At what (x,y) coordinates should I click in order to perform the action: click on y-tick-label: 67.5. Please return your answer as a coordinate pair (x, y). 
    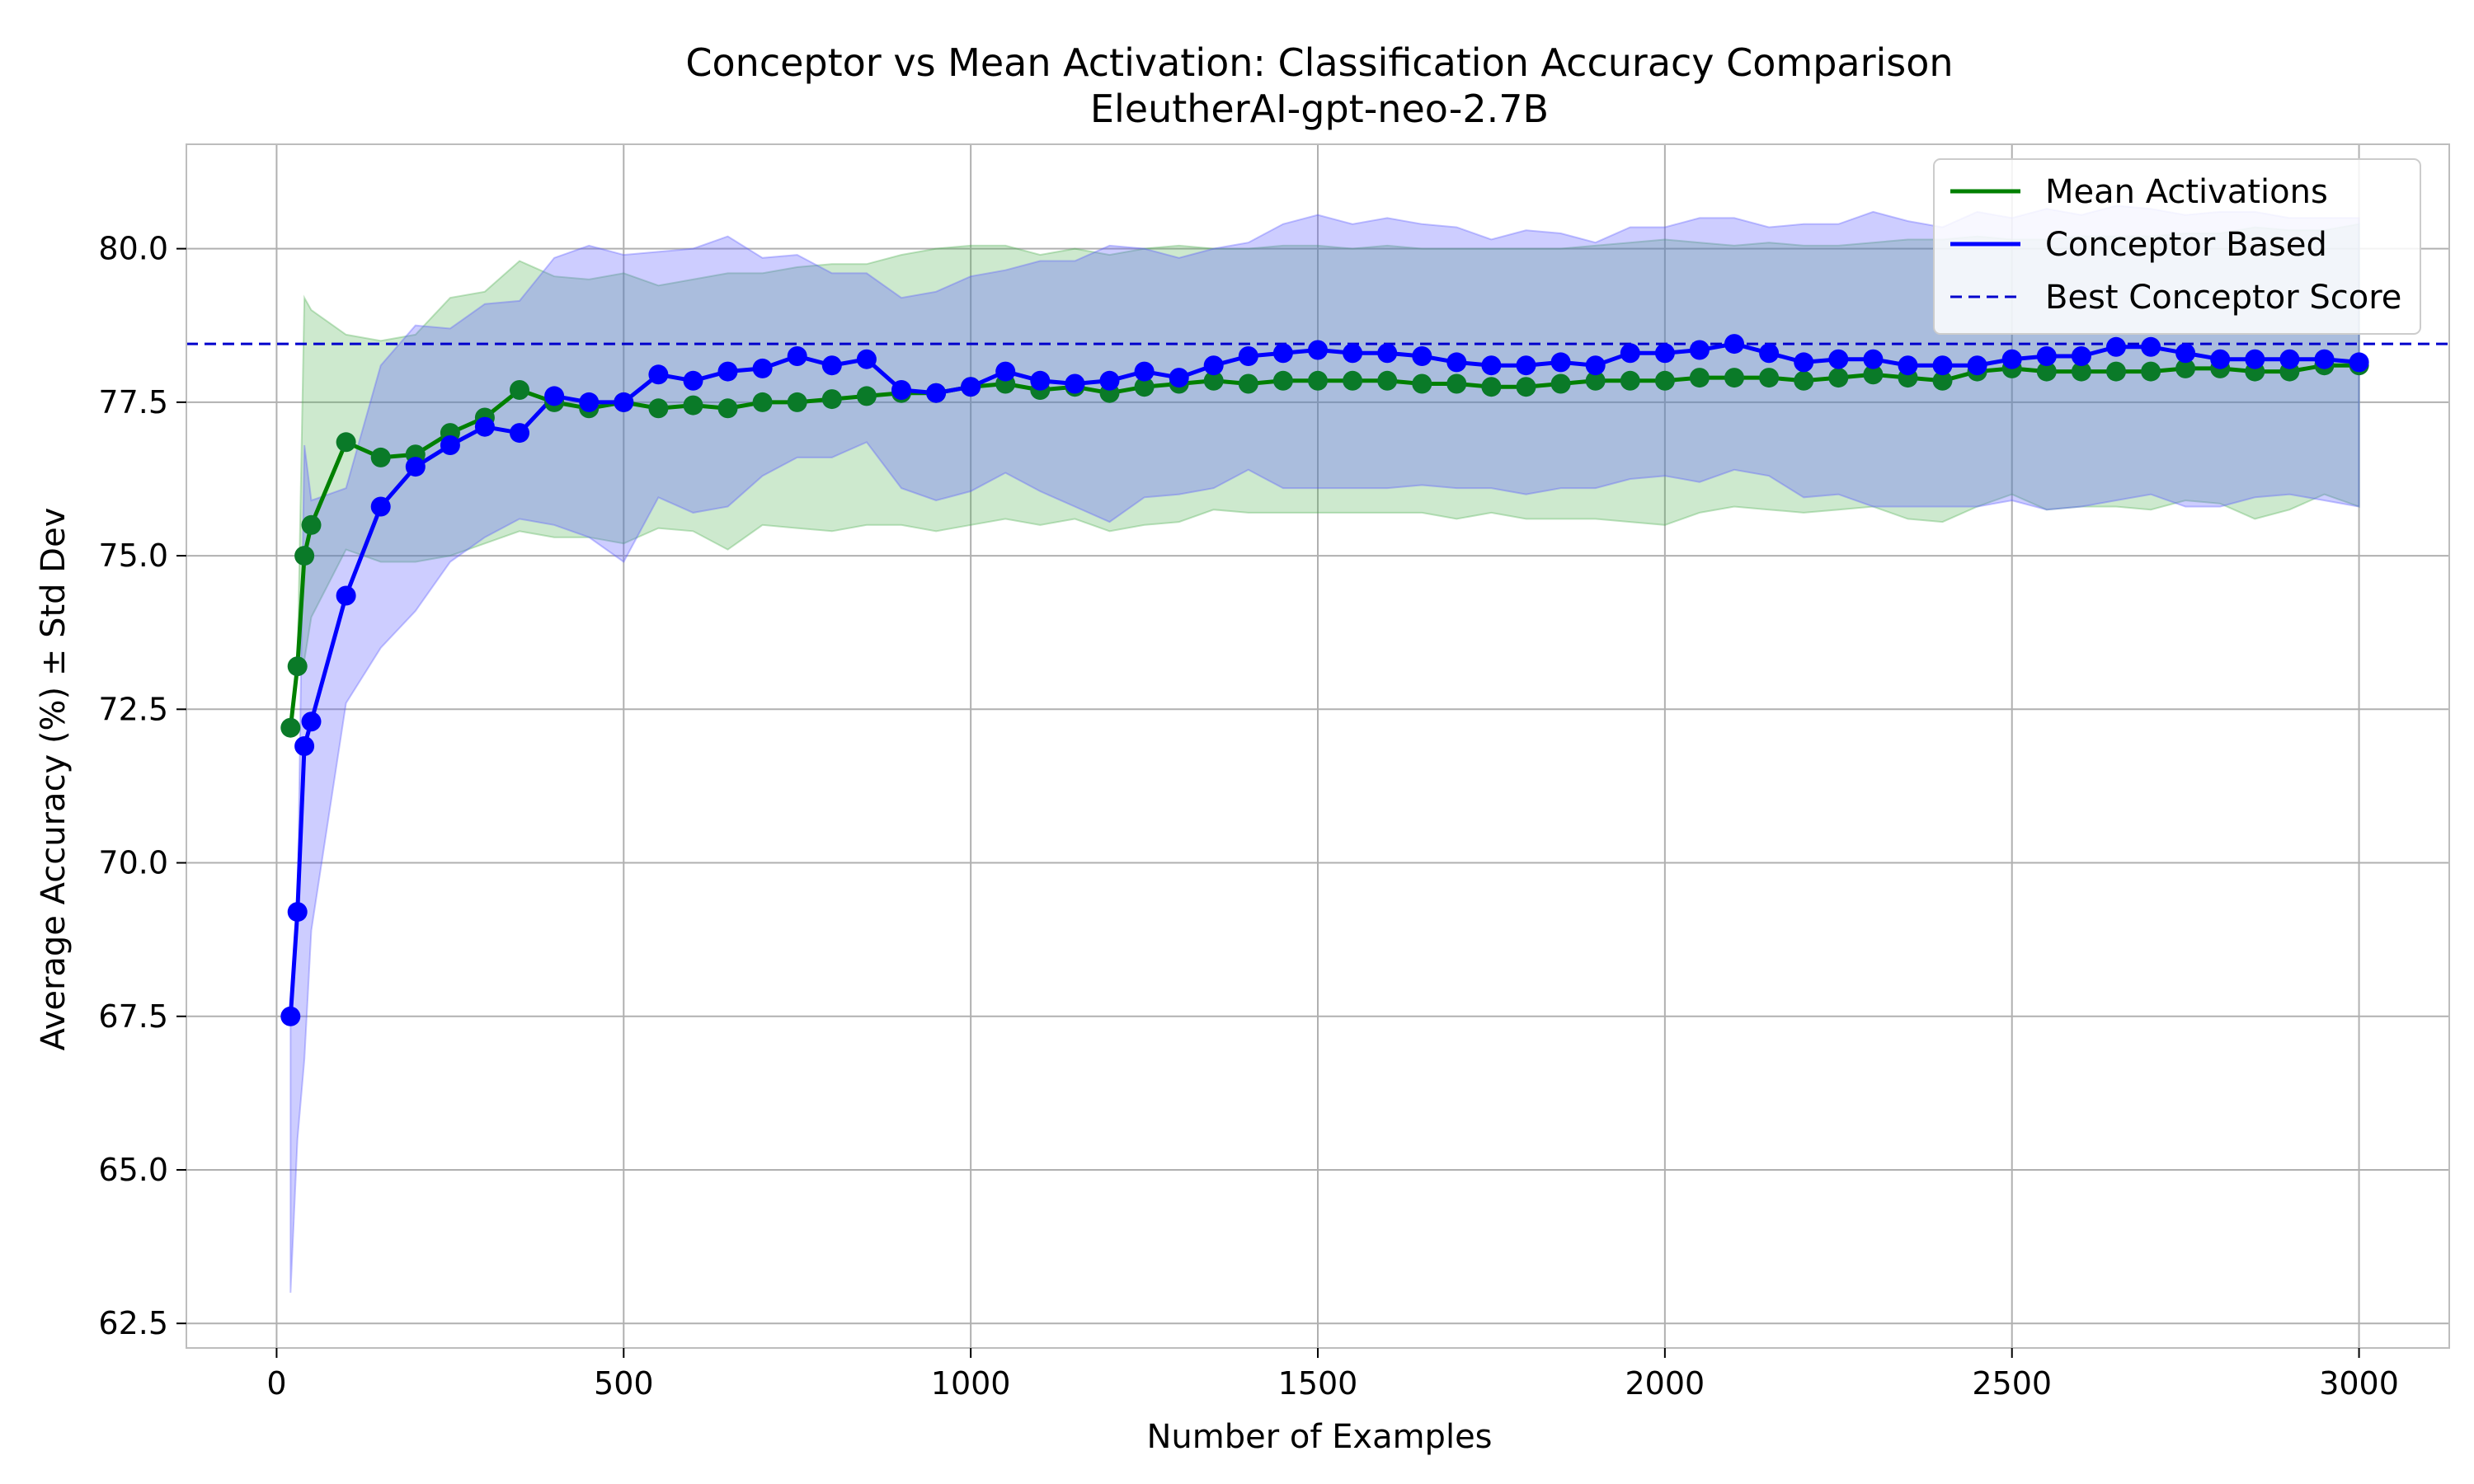
    Looking at the image, I should click on (133, 1016).